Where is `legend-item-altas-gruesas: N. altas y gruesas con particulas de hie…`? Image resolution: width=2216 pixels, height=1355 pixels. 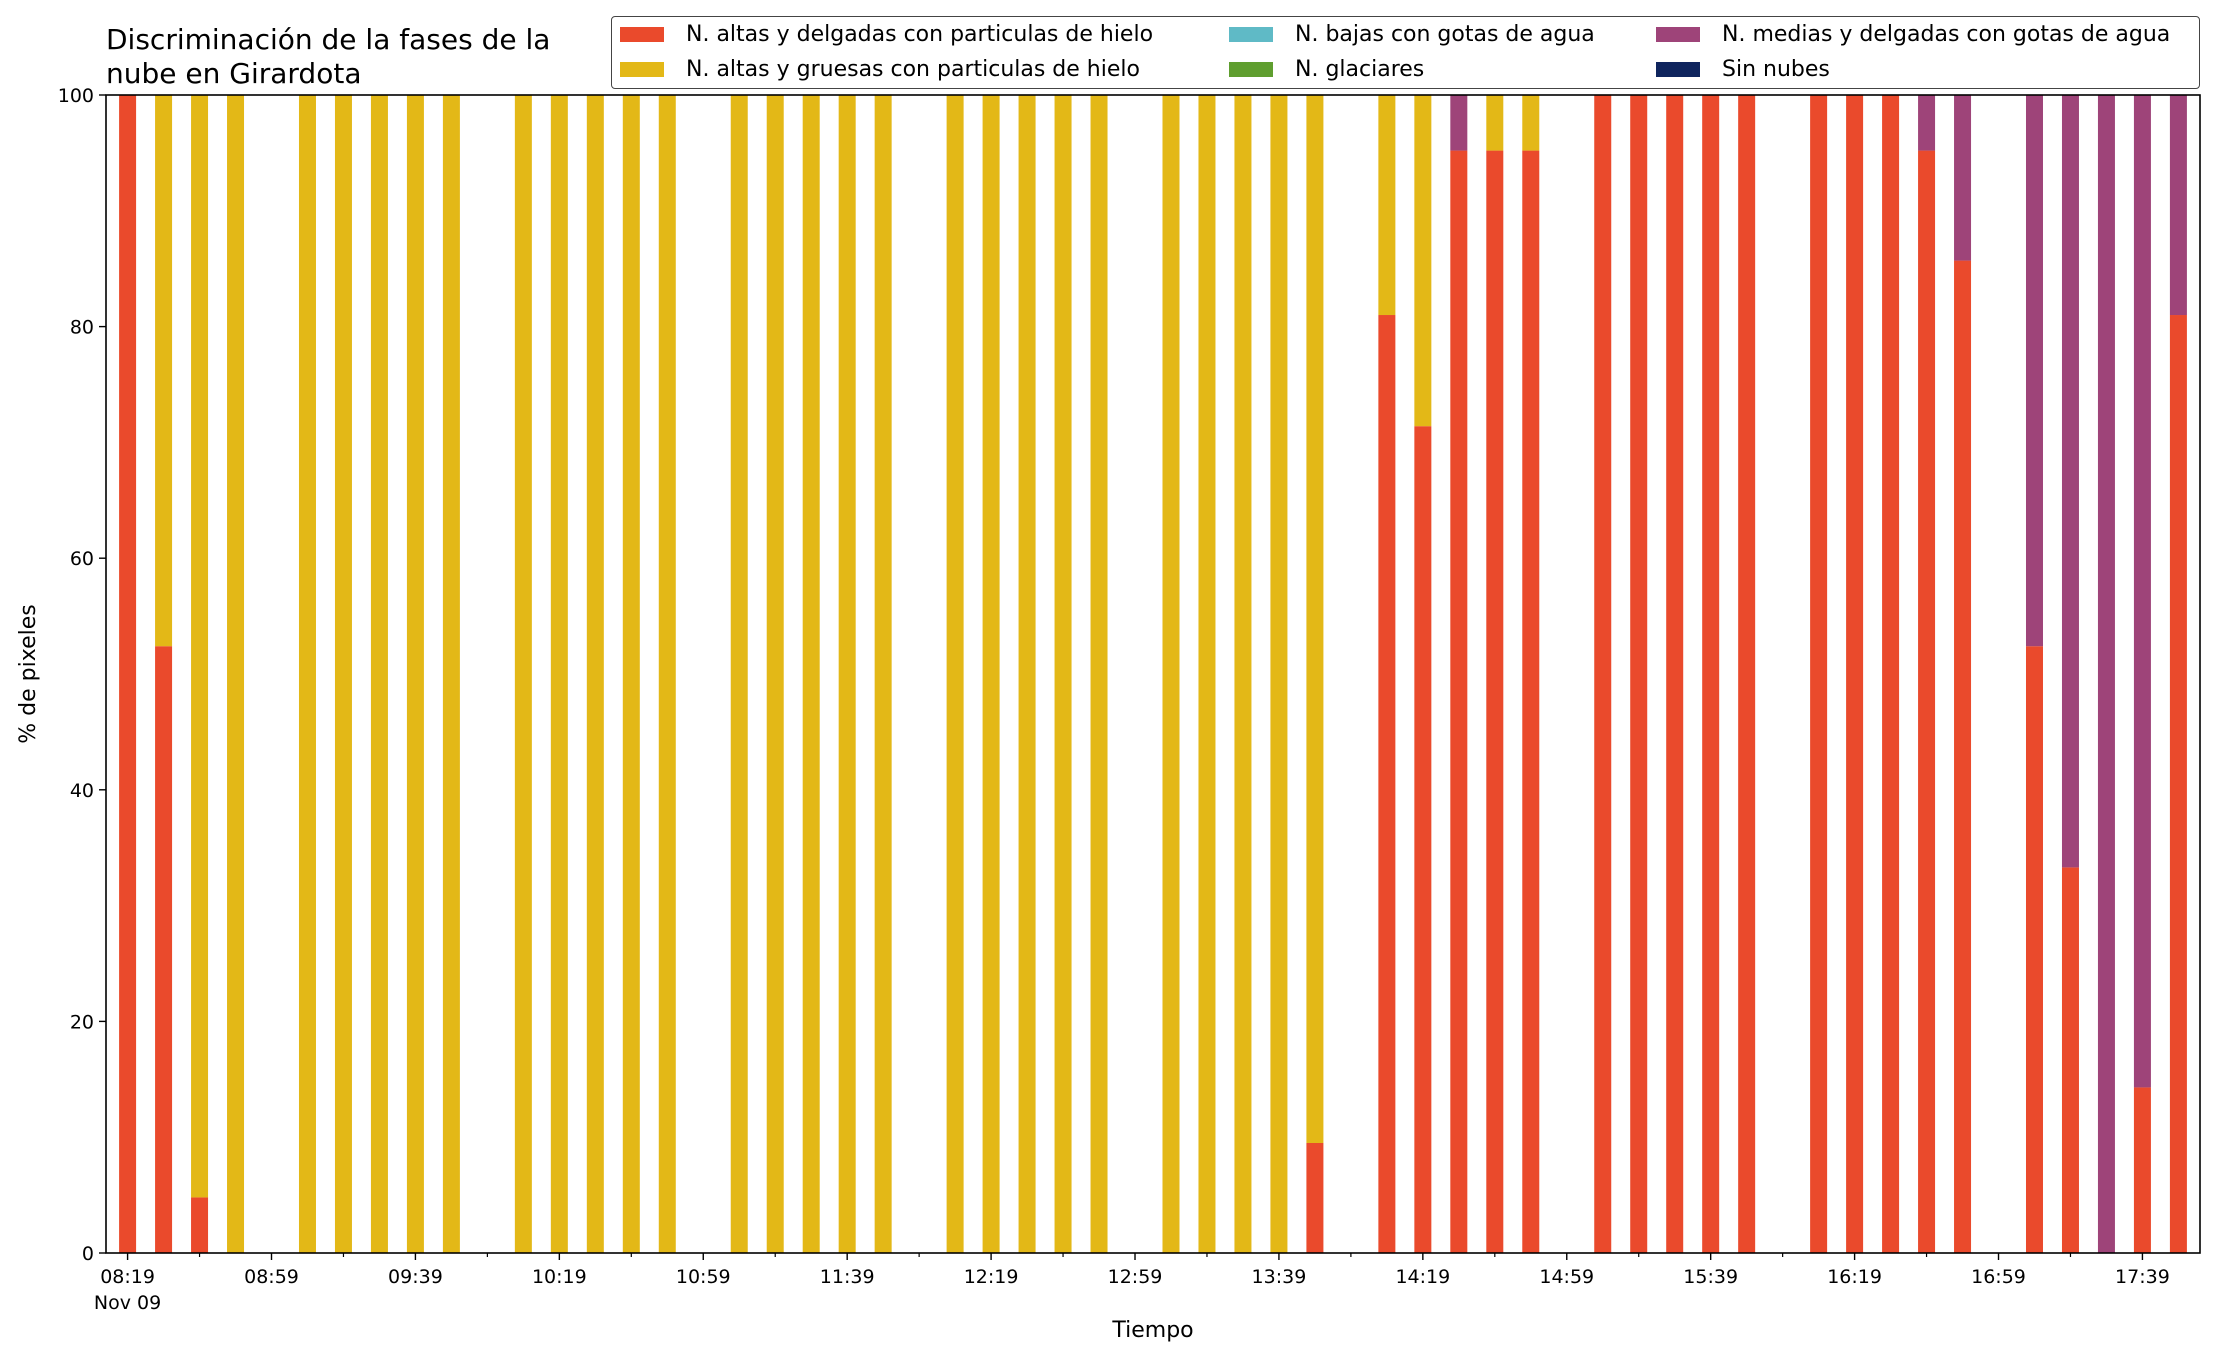 legend-item-altas-gruesas: N. altas y gruesas con particulas de hie… is located at coordinates (880, 69).